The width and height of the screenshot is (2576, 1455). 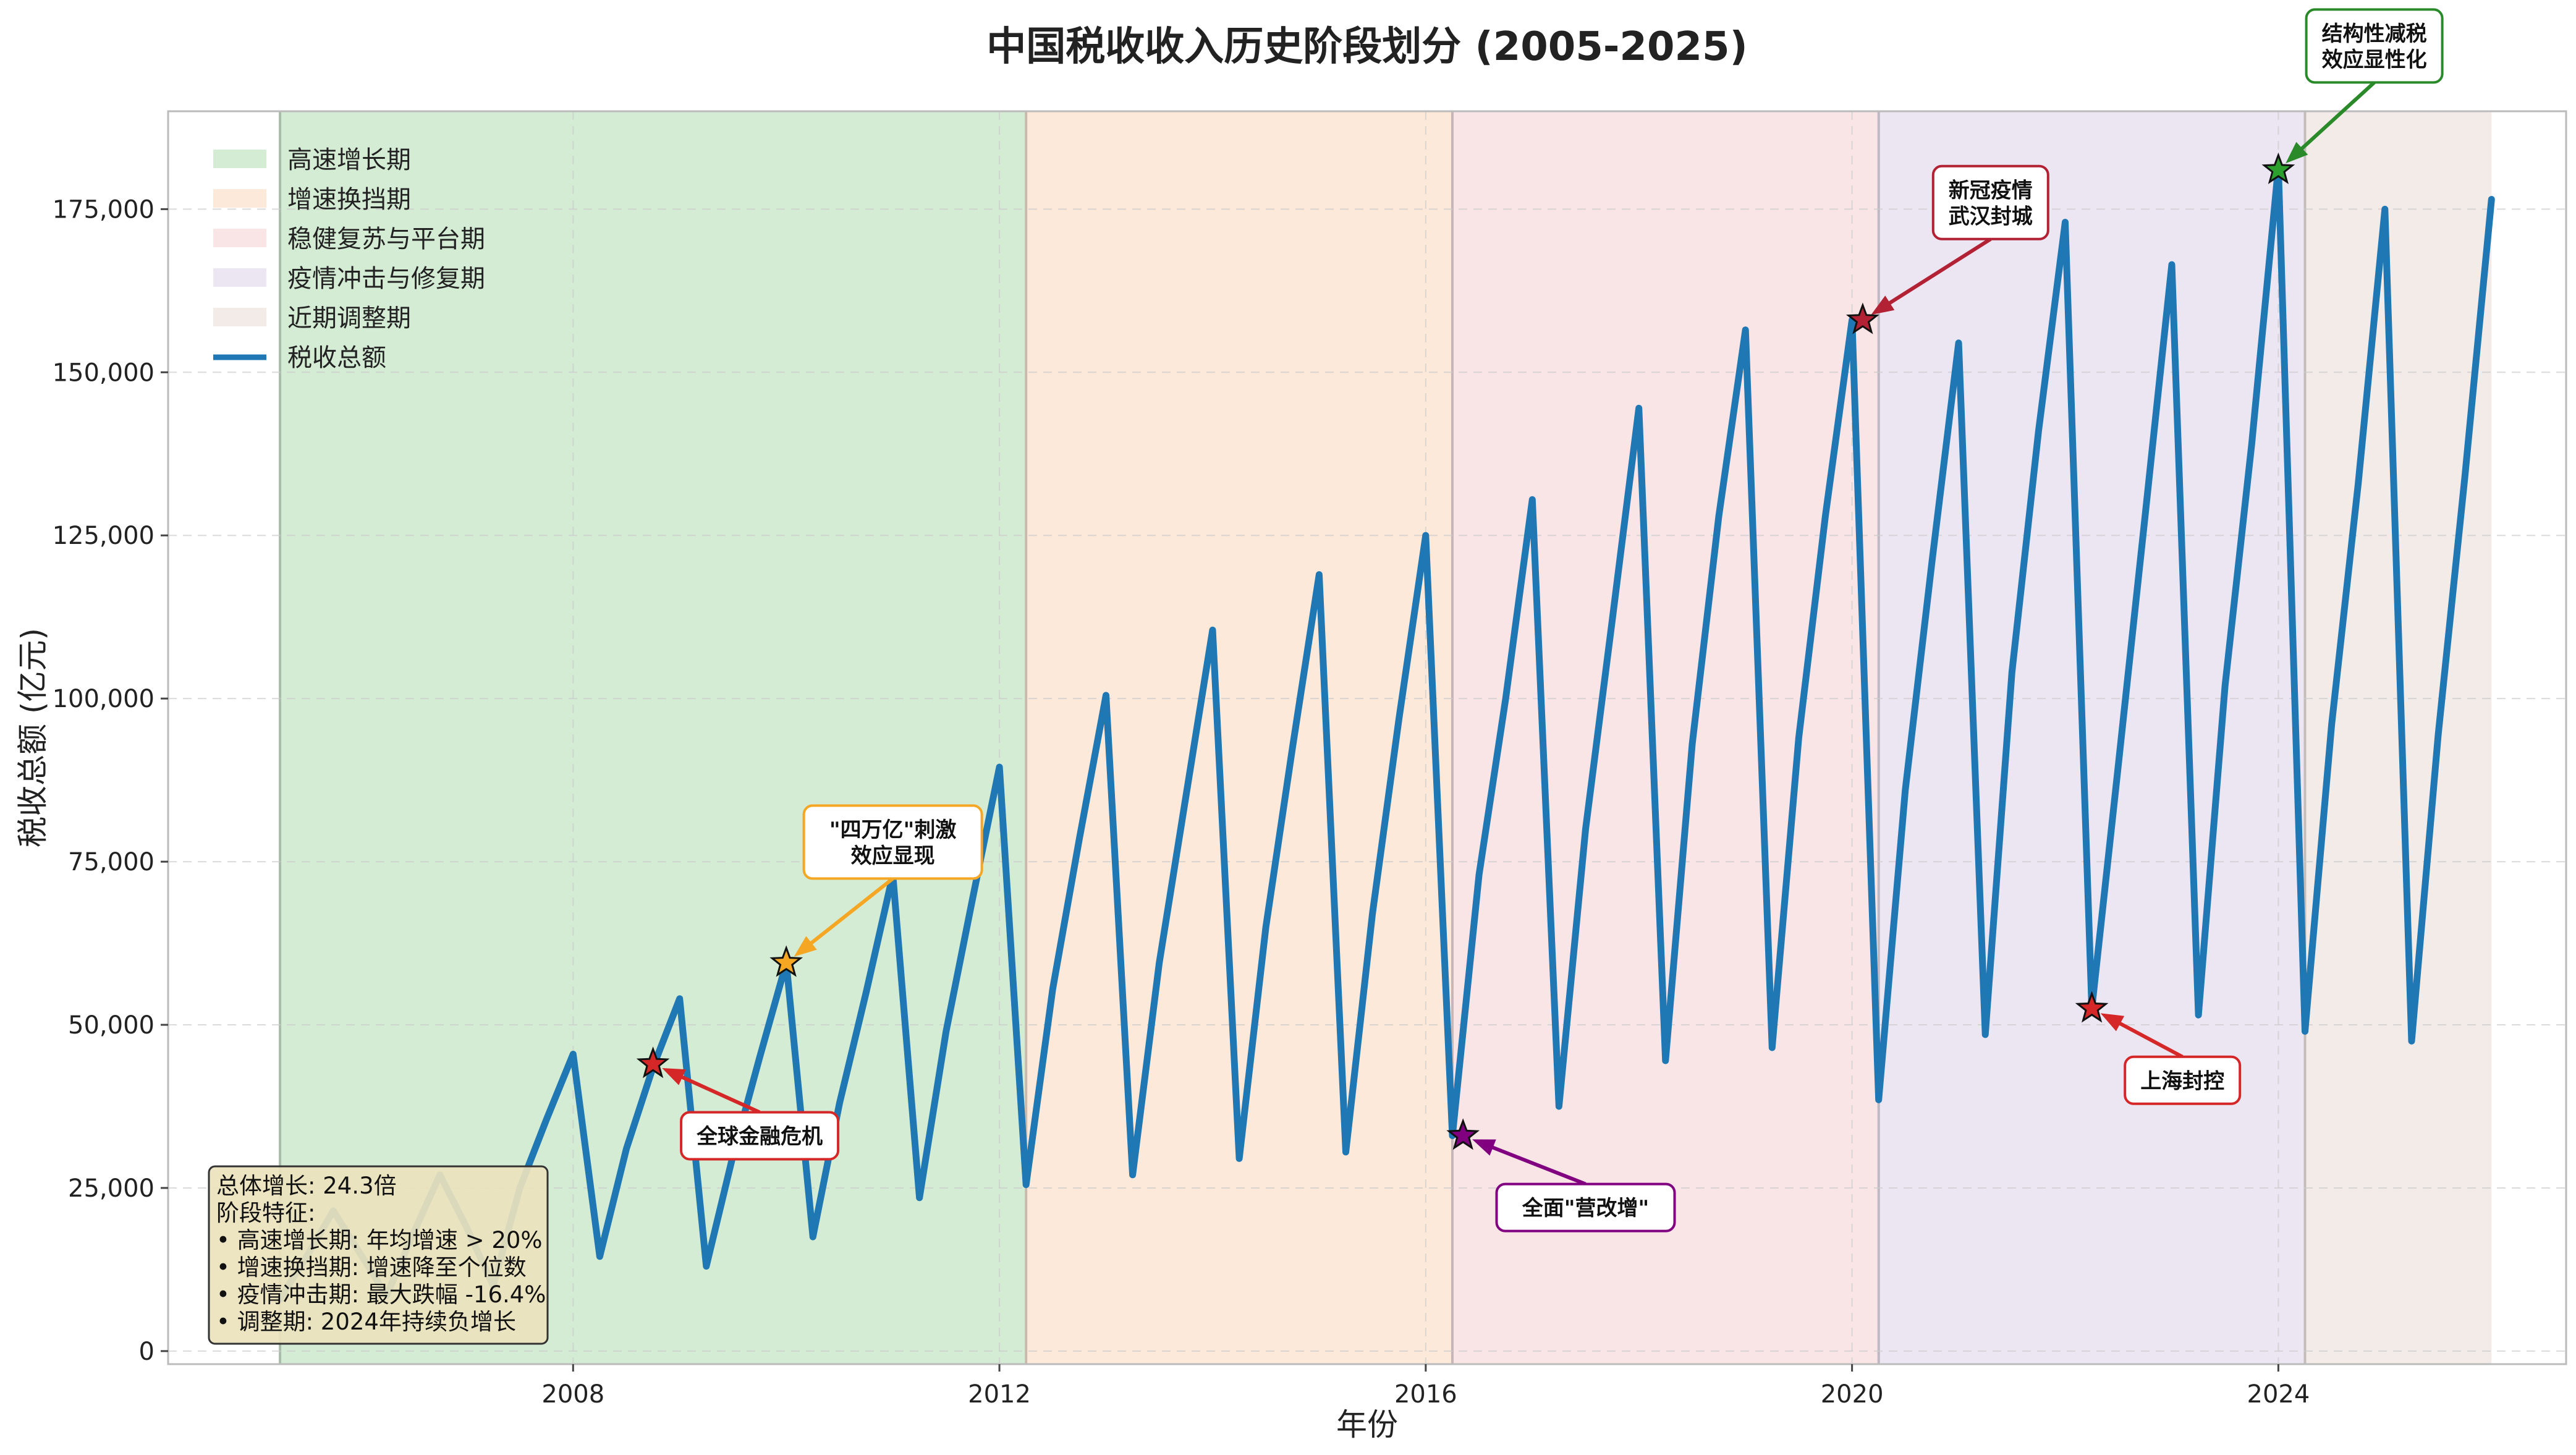 I want to click on chart-title: 中国税收收入历史阶段划分 (2005-2025), so click(x=1367, y=47).